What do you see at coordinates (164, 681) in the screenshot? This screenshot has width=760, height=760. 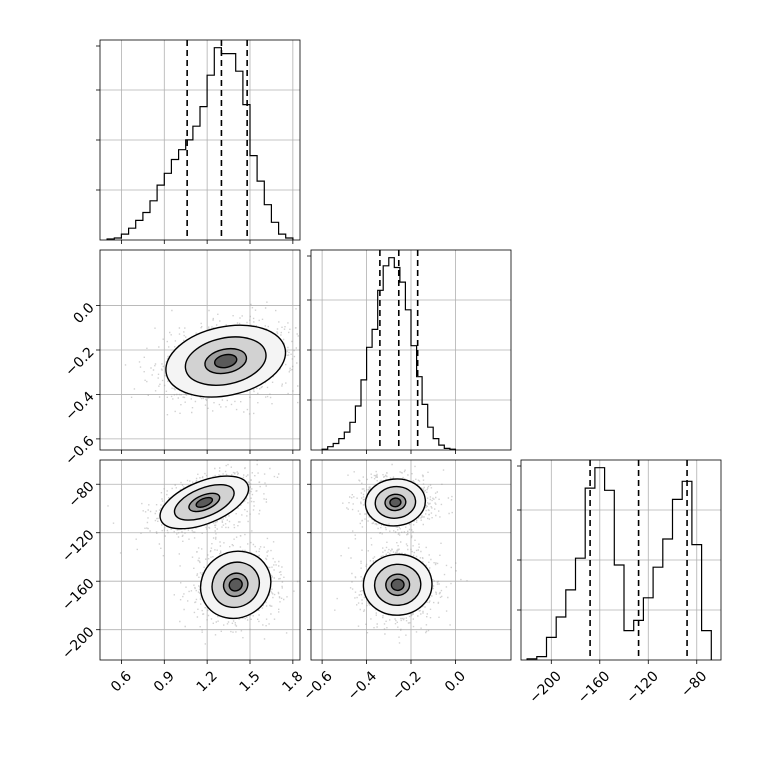 I see `x-tick-label: 0.9` at bounding box center [164, 681].